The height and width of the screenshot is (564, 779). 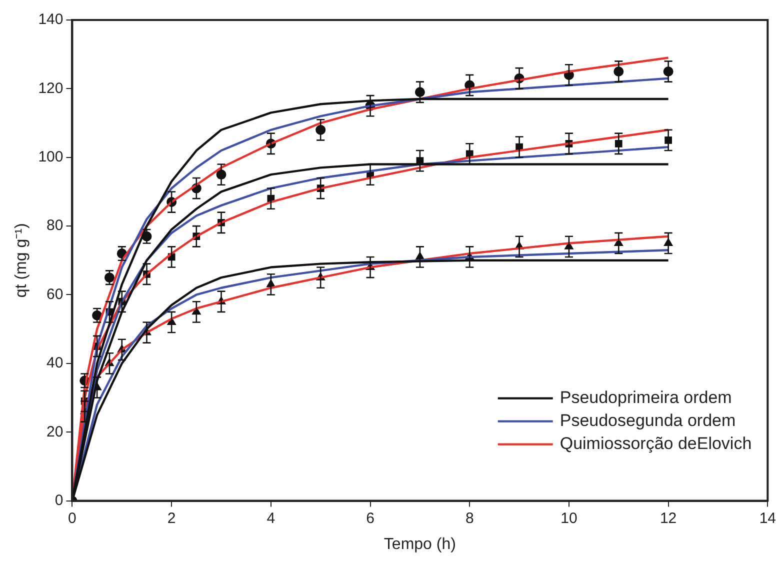 What do you see at coordinates (648, 420) in the screenshot?
I see `legend-label: Pseudosegunda ordem` at bounding box center [648, 420].